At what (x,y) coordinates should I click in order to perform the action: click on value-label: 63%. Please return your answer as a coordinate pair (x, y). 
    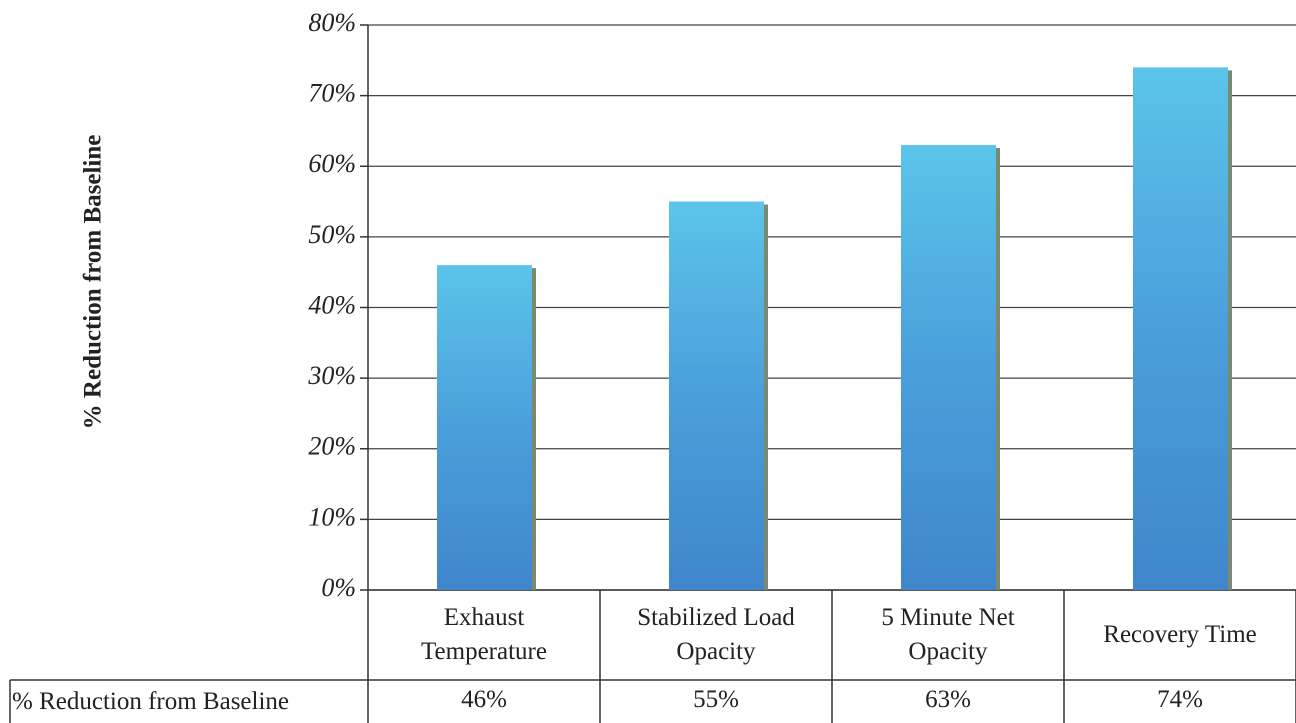
    Looking at the image, I should click on (948, 699).